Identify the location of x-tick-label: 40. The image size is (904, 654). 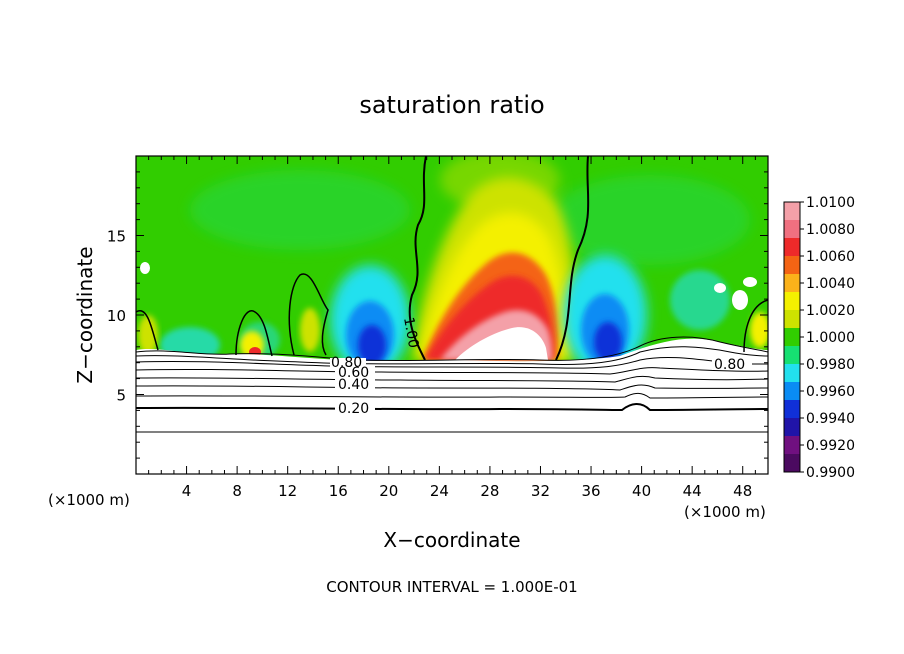
(641, 491).